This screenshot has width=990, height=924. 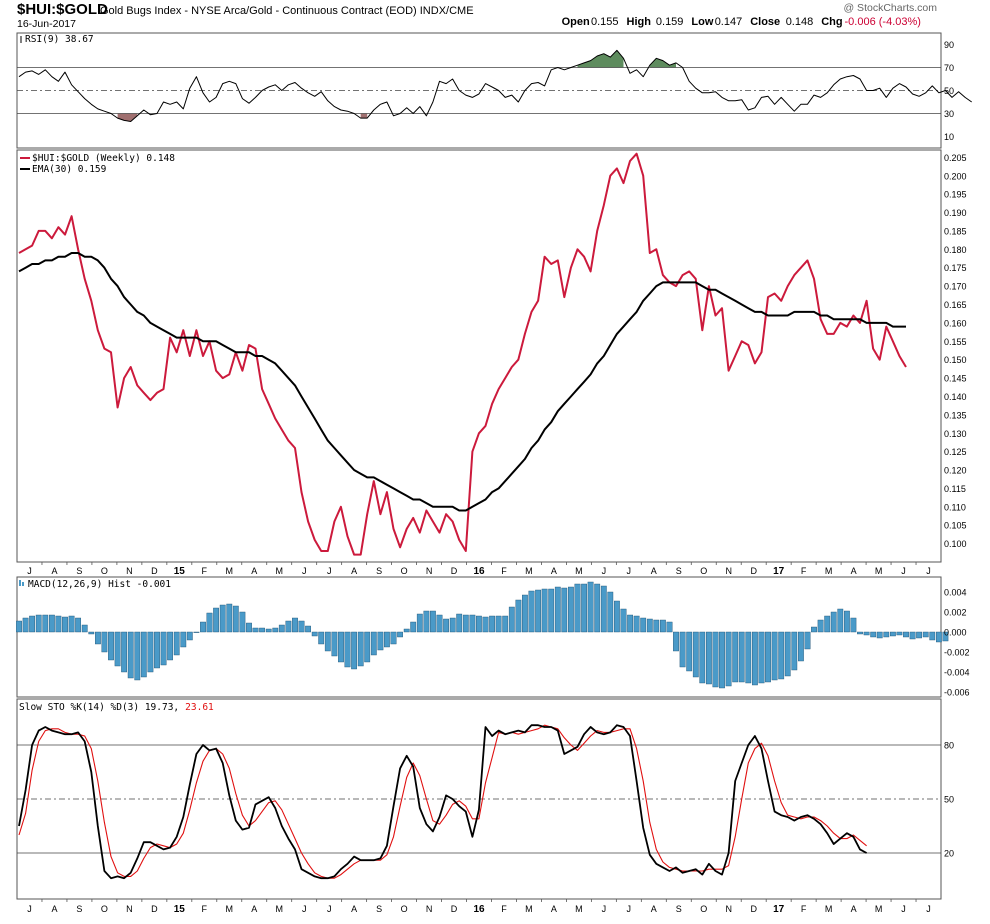 What do you see at coordinates (955, 323) in the screenshot?
I see `price-y-tick: 0.160` at bounding box center [955, 323].